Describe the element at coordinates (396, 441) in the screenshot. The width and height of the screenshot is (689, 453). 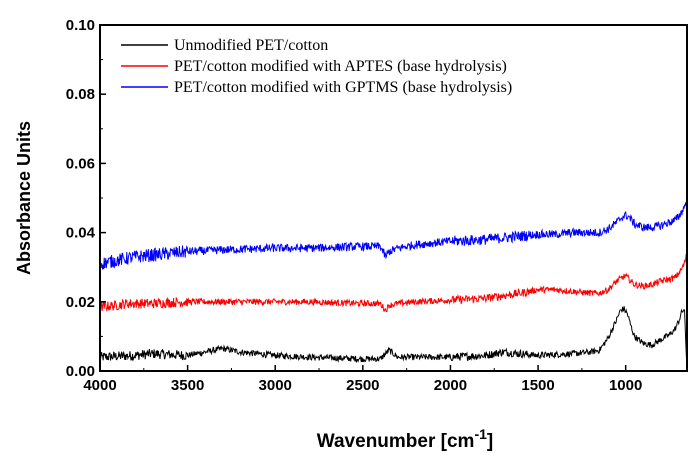
I see `x-axis-title-main: Wavenumber [cm` at that location.